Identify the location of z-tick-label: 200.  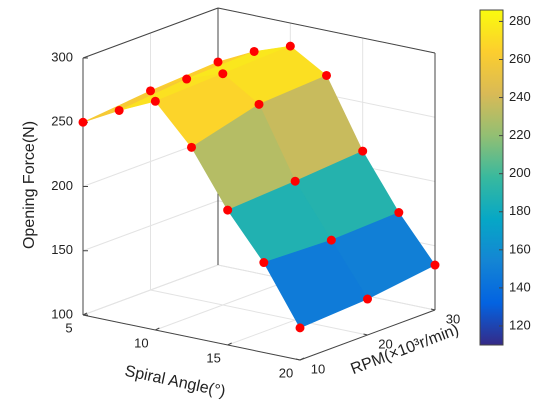
(62, 185).